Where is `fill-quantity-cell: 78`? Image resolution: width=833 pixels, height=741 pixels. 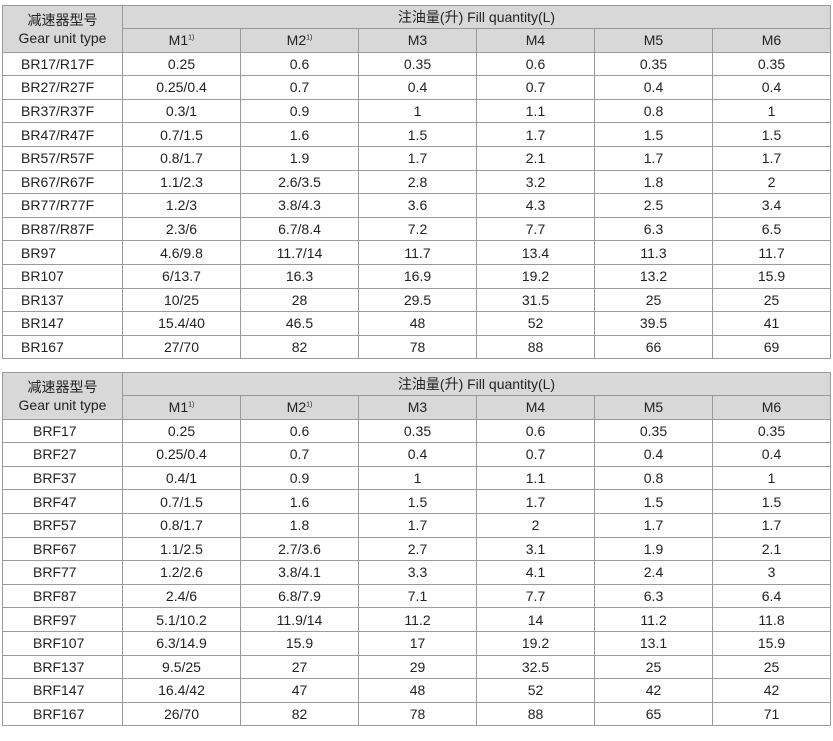
fill-quantity-cell: 78 is located at coordinates (417, 714).